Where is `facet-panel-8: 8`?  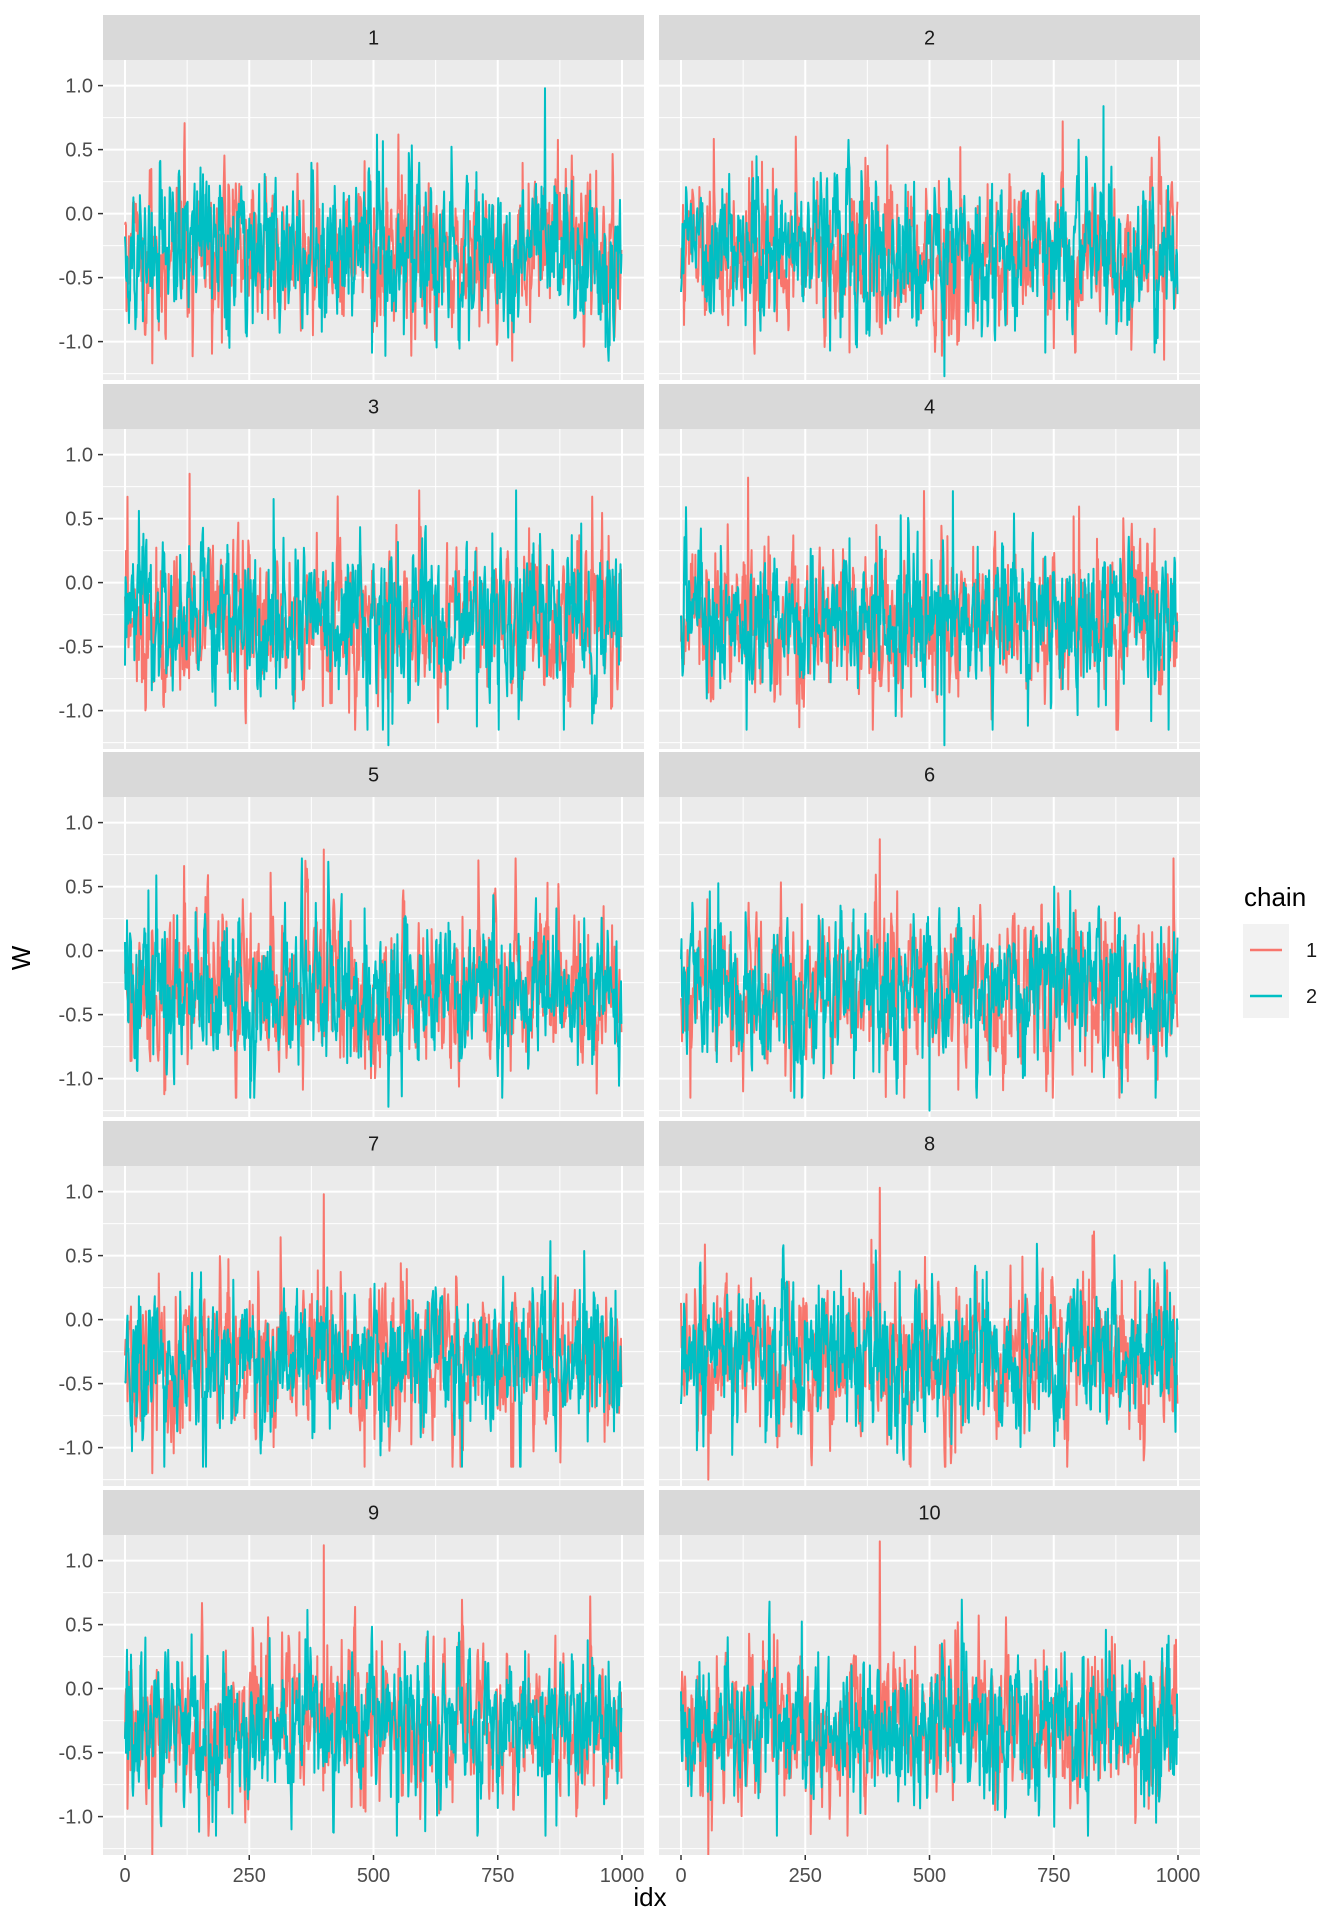
facet-panel-8: 8 is located at coordinates (929, 1303).